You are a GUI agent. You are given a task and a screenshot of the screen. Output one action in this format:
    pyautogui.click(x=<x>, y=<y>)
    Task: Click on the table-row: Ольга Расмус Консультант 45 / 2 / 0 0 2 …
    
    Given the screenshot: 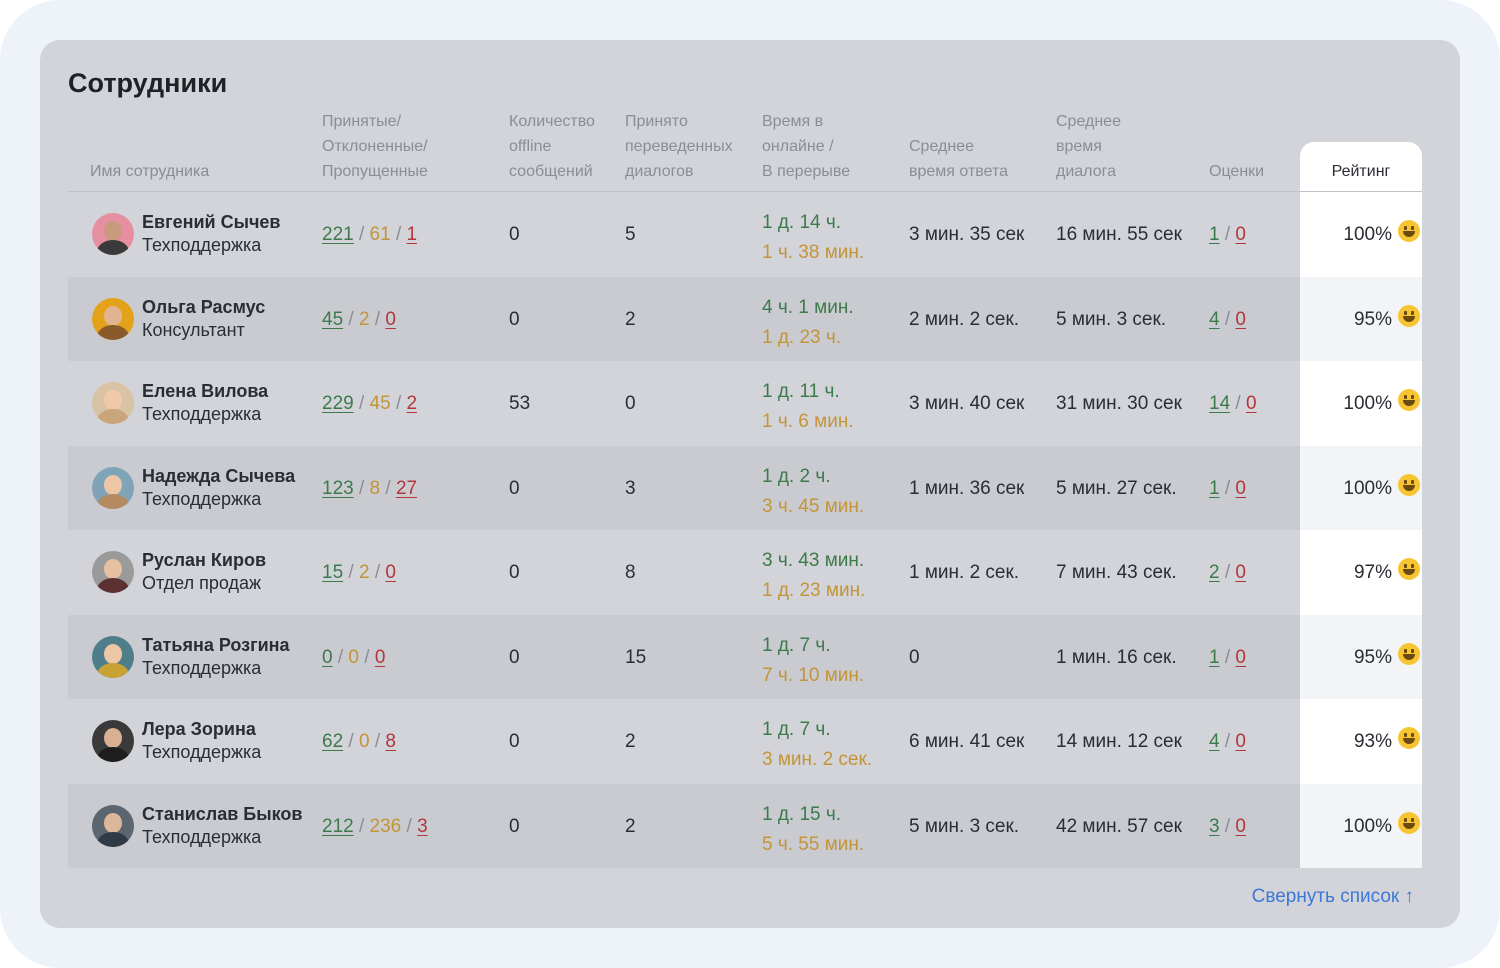 What is the action you would take?
    pyautogui.click(x=745, y=318)
    